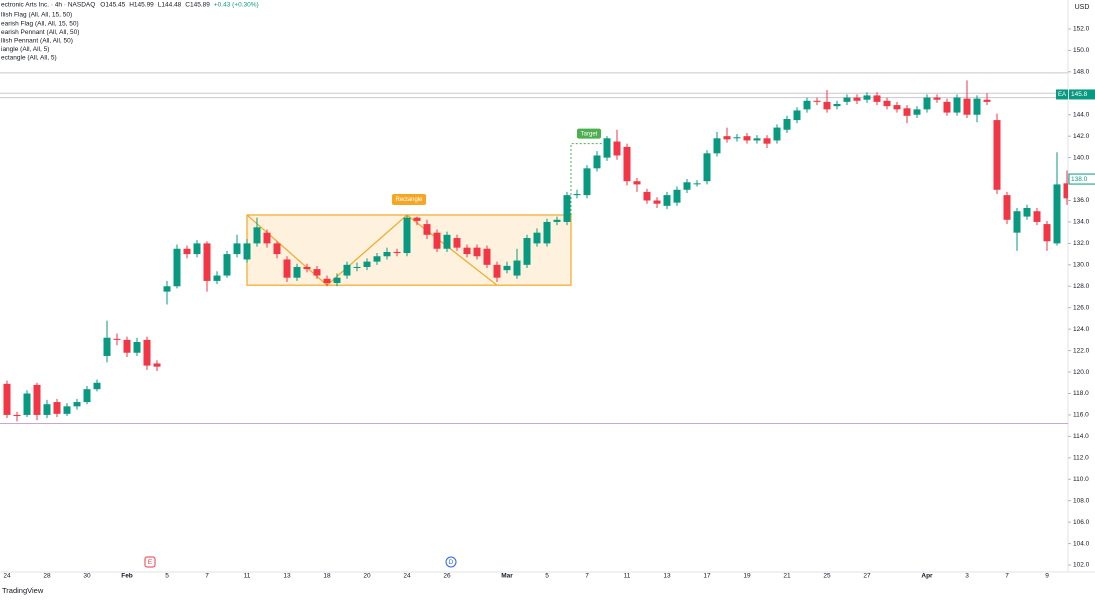 This screenshot has width=1095, height=600. I want to click on price-tag: 145.8, so click(1079, 94).